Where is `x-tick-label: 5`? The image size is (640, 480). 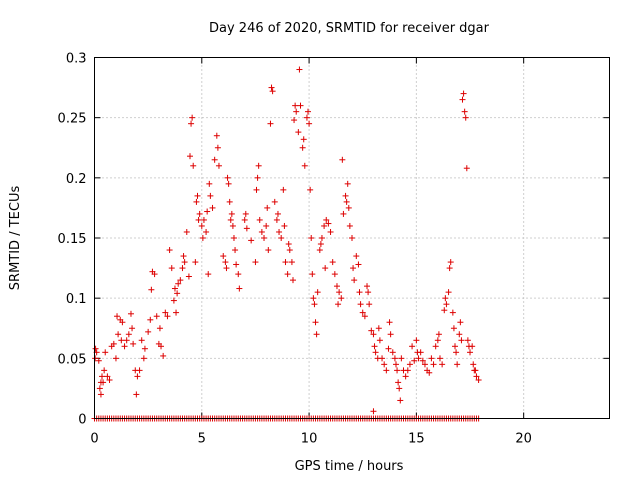 x-tick-label: 5 is located at coordinates (202, 439).